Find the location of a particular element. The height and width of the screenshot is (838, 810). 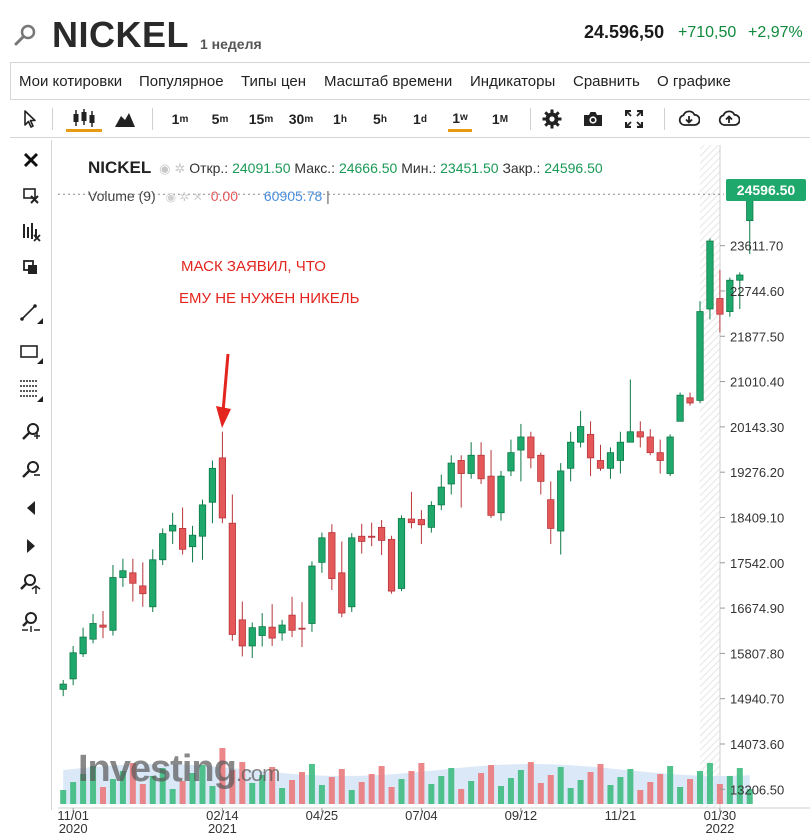

menu-popular: Популярное is located at coordinates (181, 81).